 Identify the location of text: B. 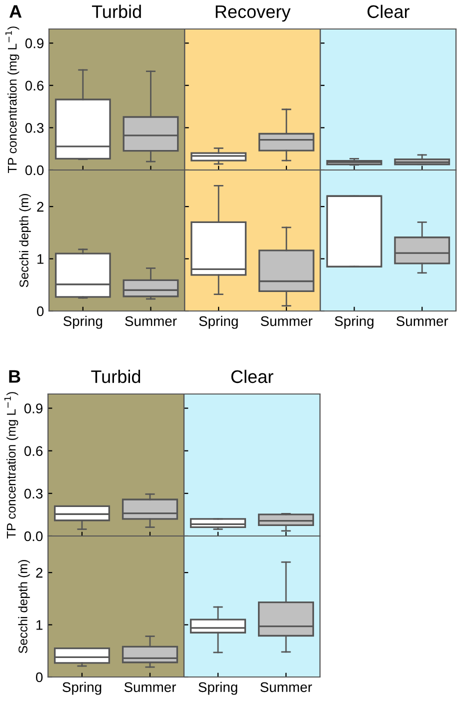
(14, 376).